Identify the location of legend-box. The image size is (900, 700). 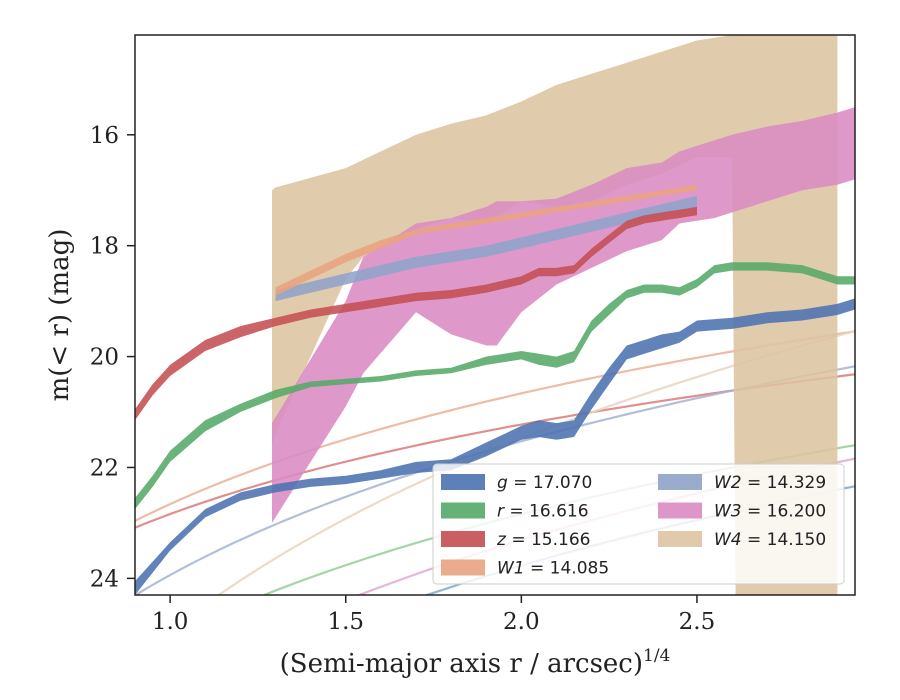
(638, 524).